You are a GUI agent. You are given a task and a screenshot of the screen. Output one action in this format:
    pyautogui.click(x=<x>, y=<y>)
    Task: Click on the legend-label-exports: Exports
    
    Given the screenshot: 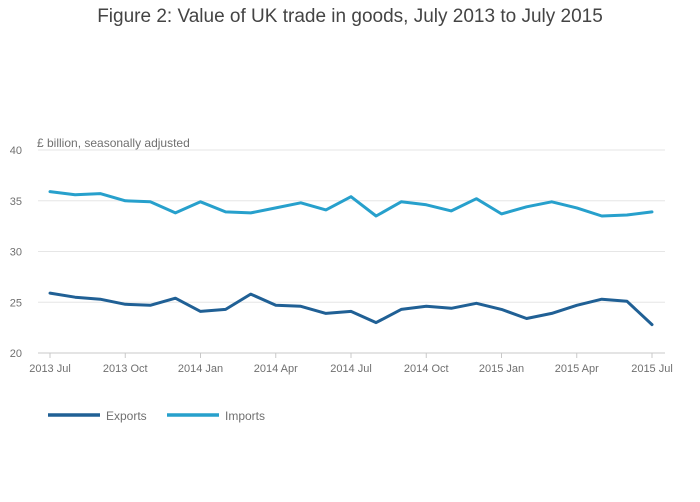 What is the action you would take?
    pyautogui.click(x=126, y=416)
    